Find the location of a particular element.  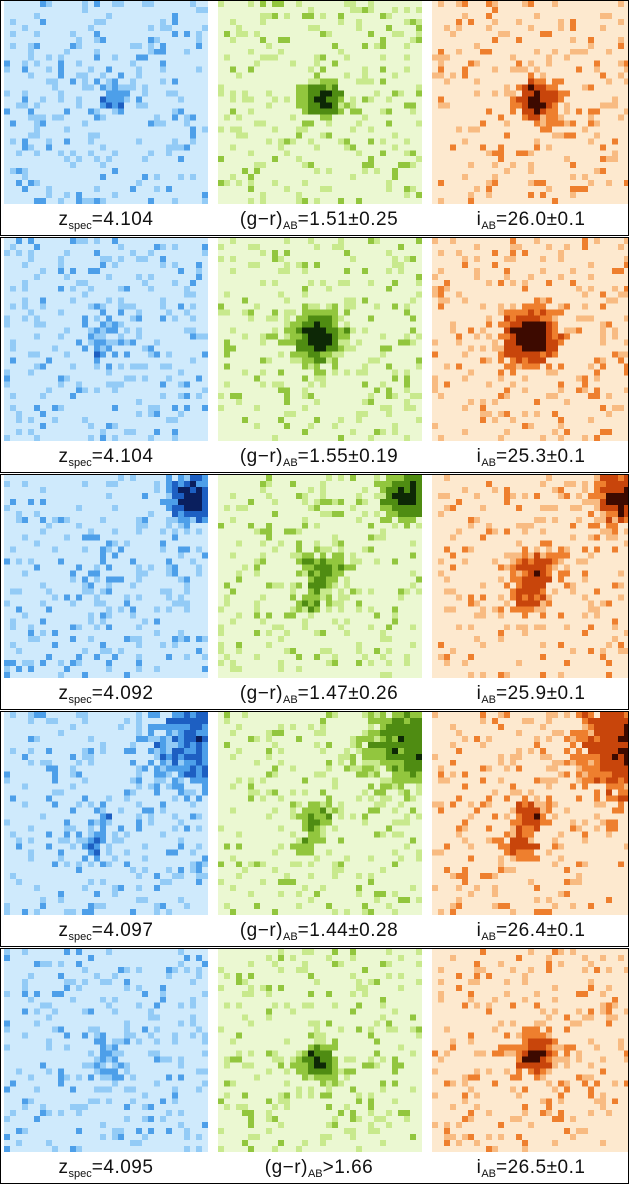

label-value: >1.66 is located at coordinates (348, 1167).